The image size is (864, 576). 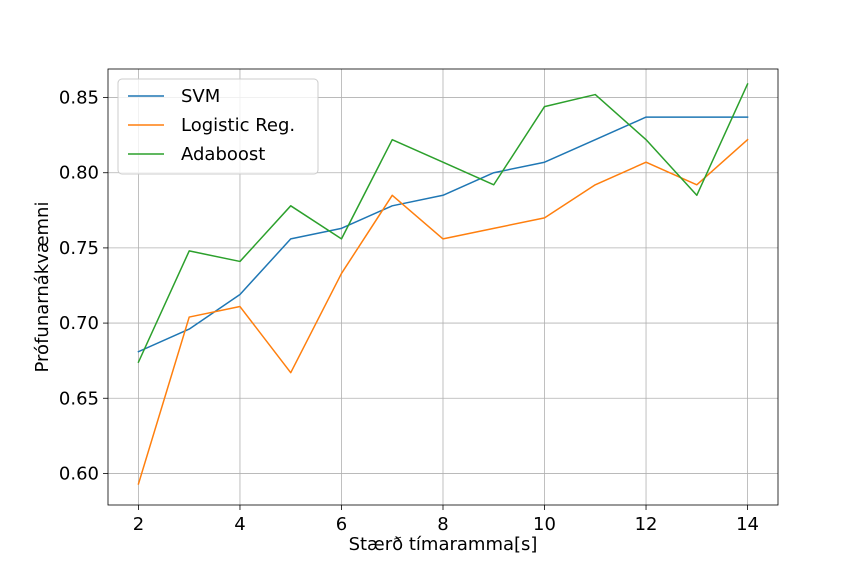 What do you see at coordinates (79, 173) in the screenshot?
I see `y-tick-label: 0.80` at bounding box center [79, 173].